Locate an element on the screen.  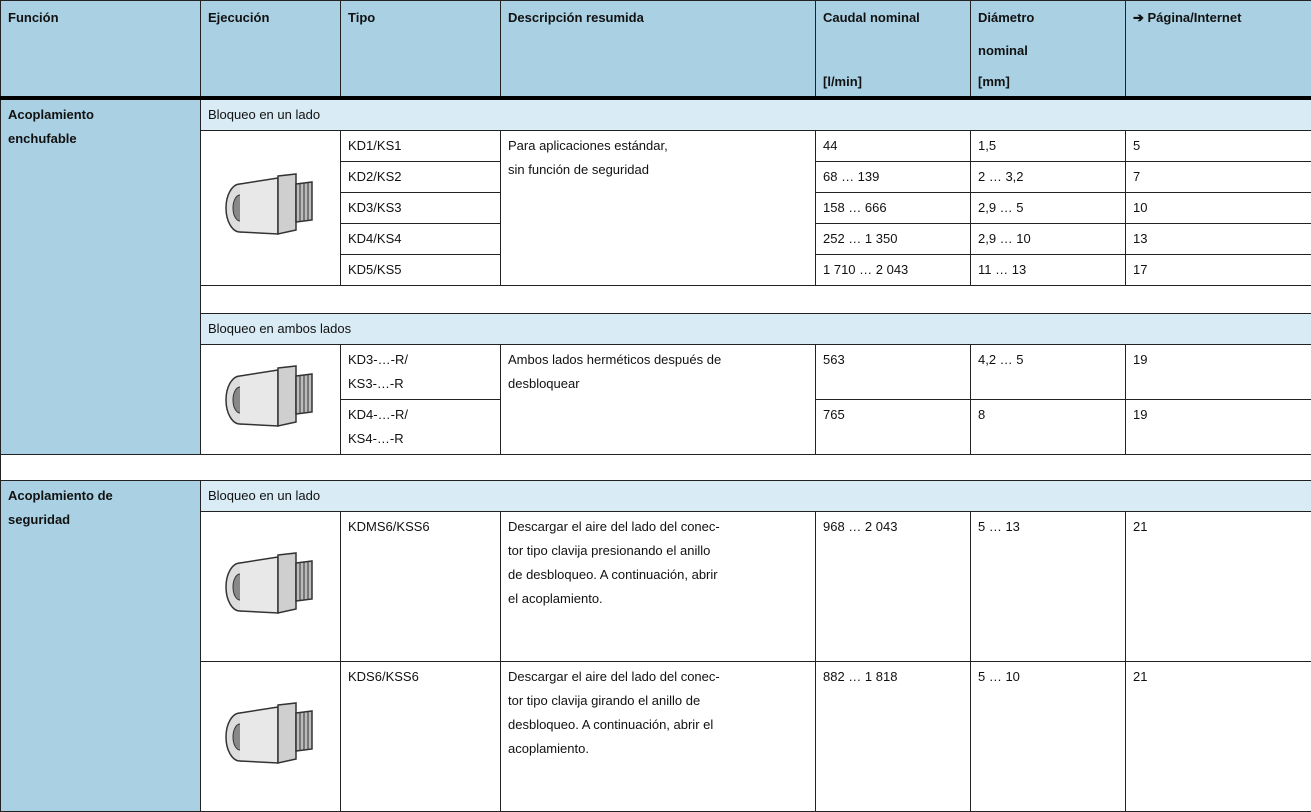
diameter-cell: 5 … 13 is located at coordinates (1048, 587).